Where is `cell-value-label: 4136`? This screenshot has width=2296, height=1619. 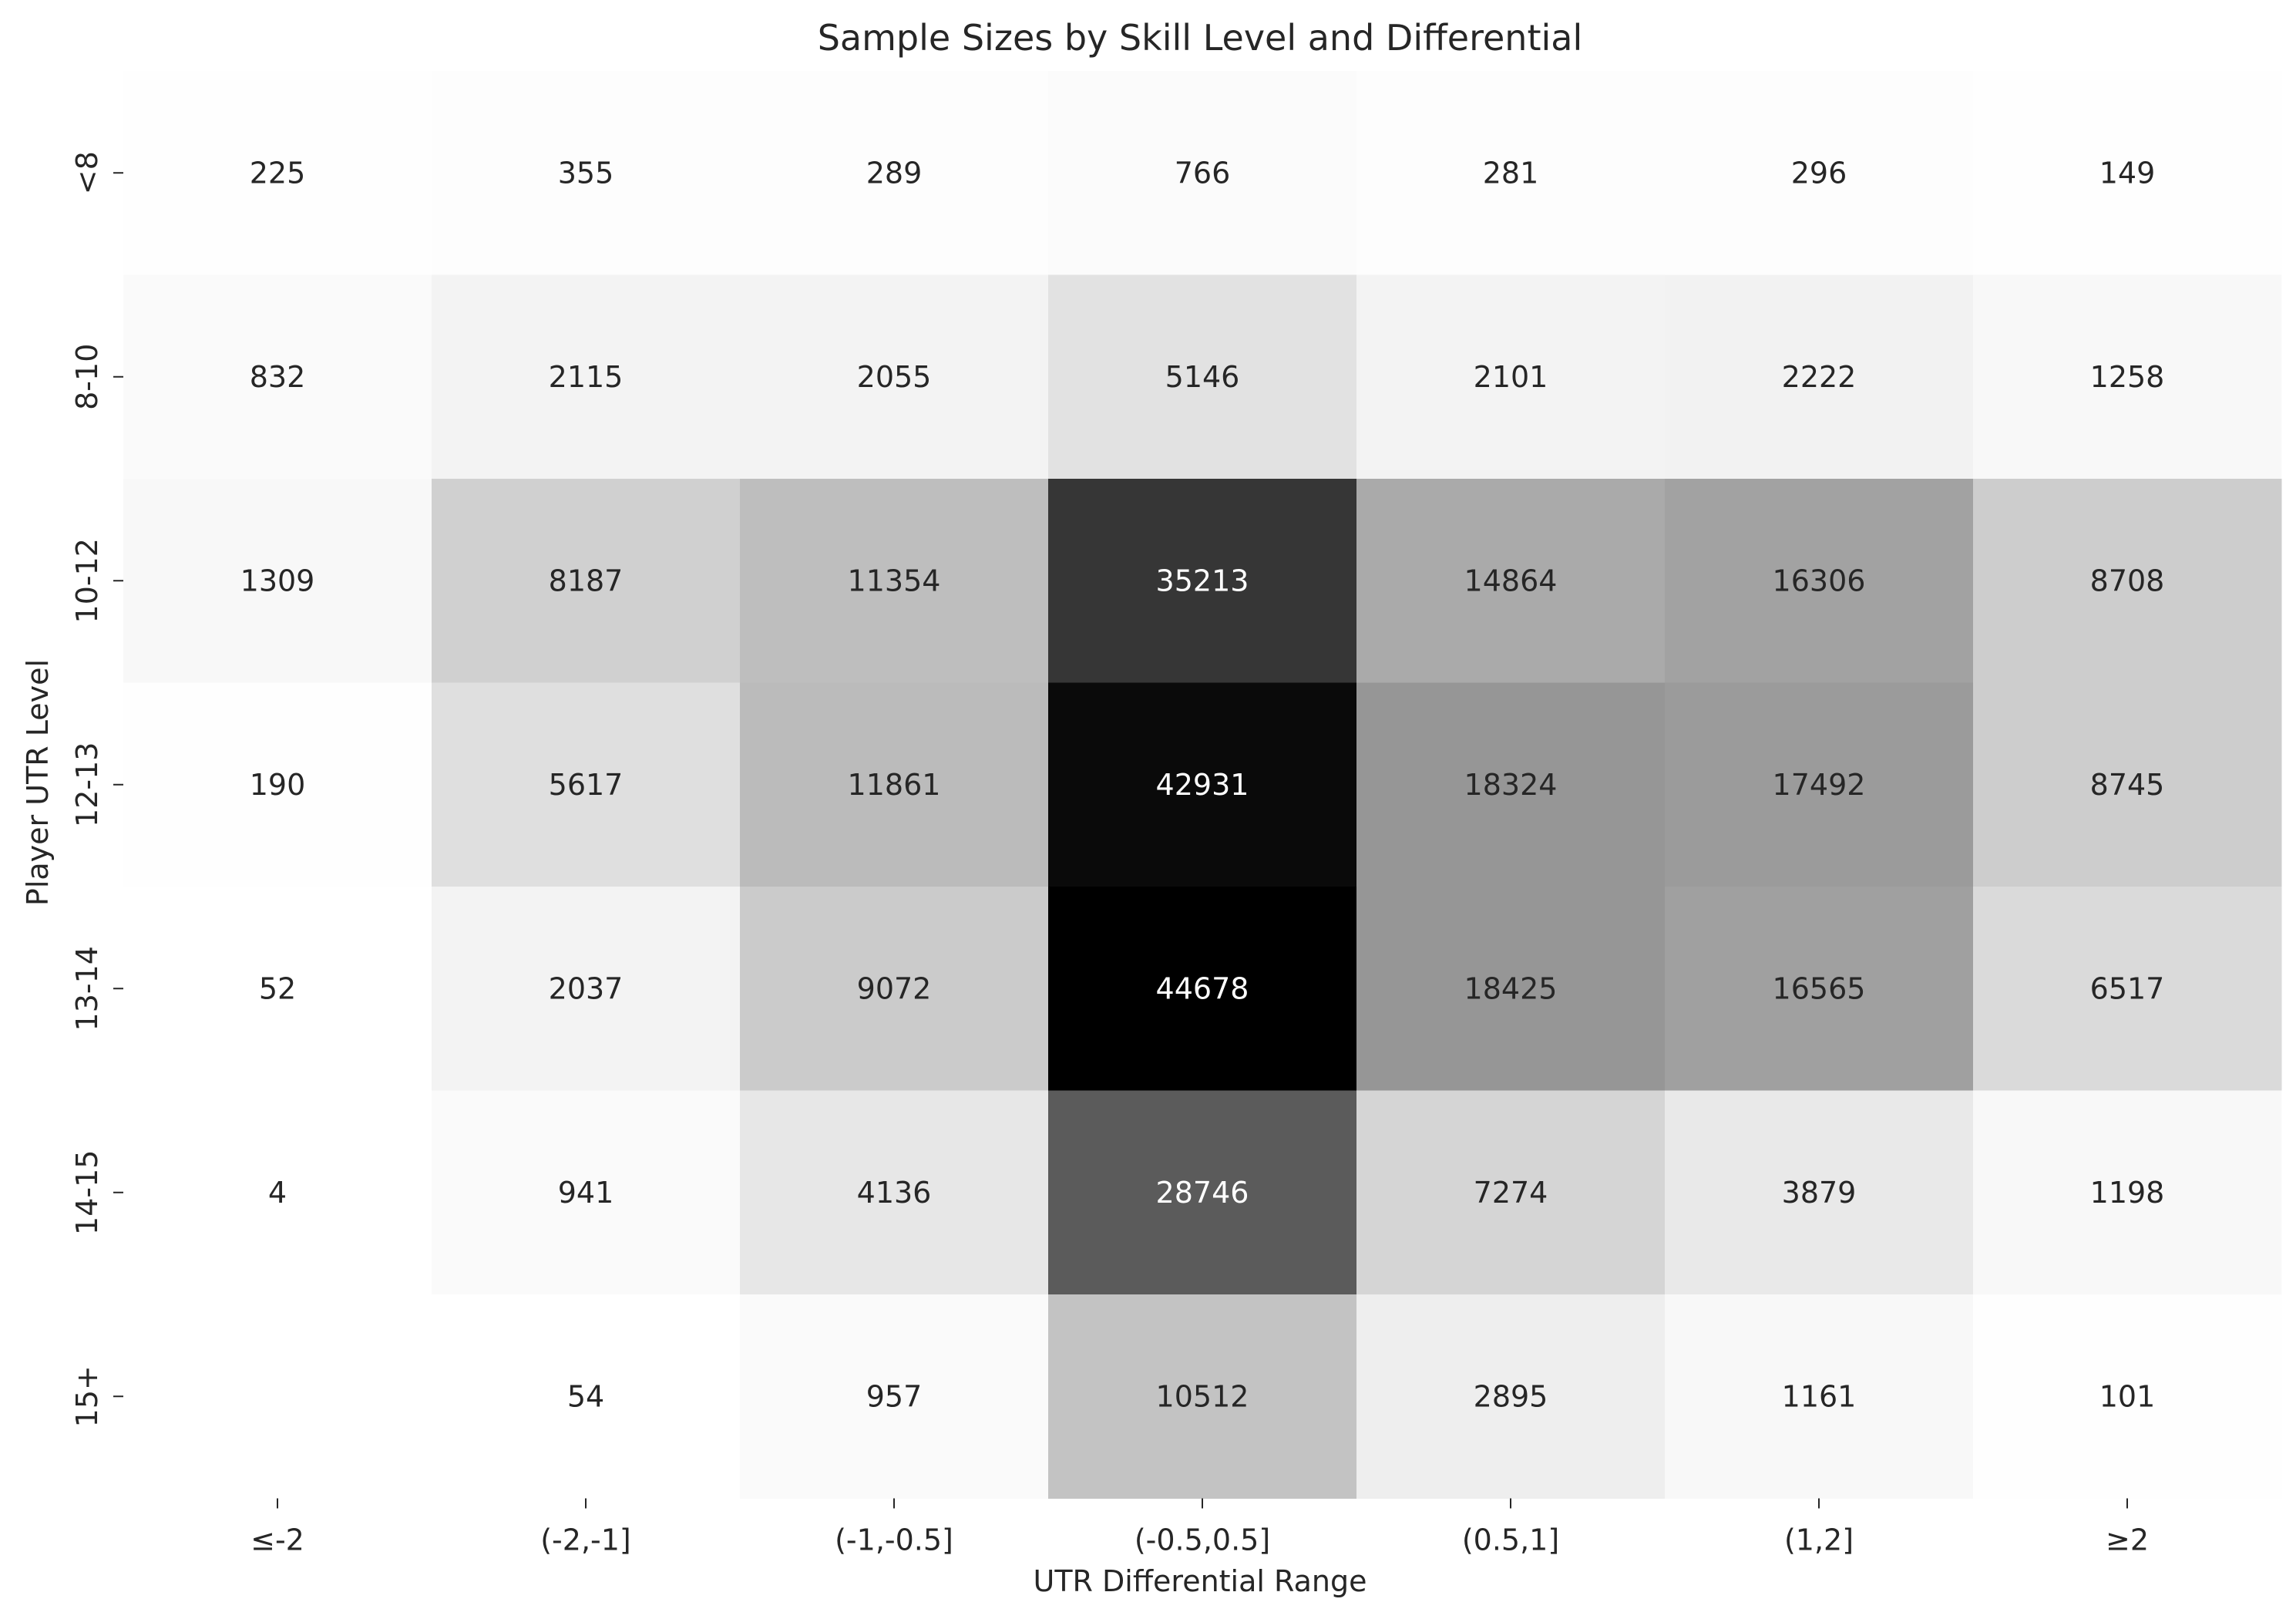
cell-value-label: 4136 is located at coordinates (895, 1193).